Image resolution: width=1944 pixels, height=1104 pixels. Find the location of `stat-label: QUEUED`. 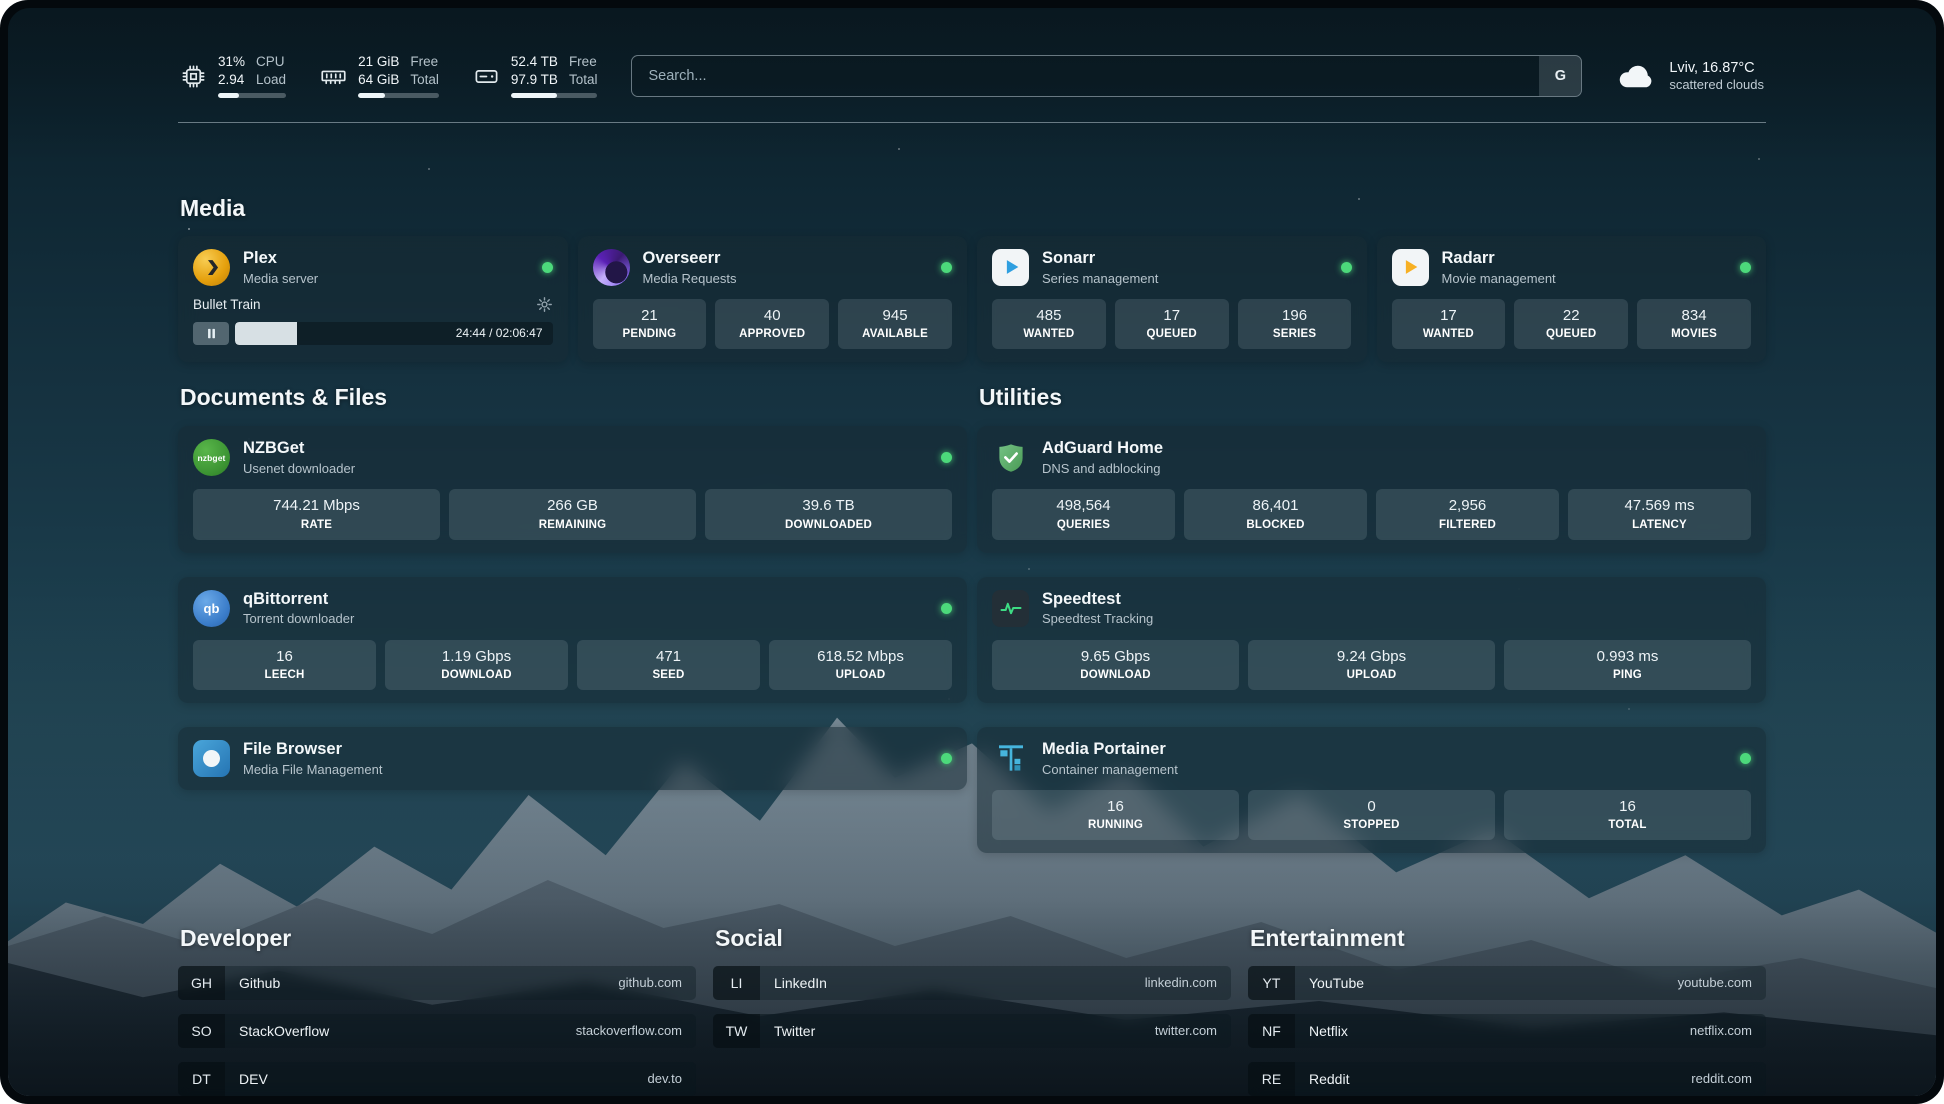

stat-label: QUEUED is located at coordinates (1571, 333).